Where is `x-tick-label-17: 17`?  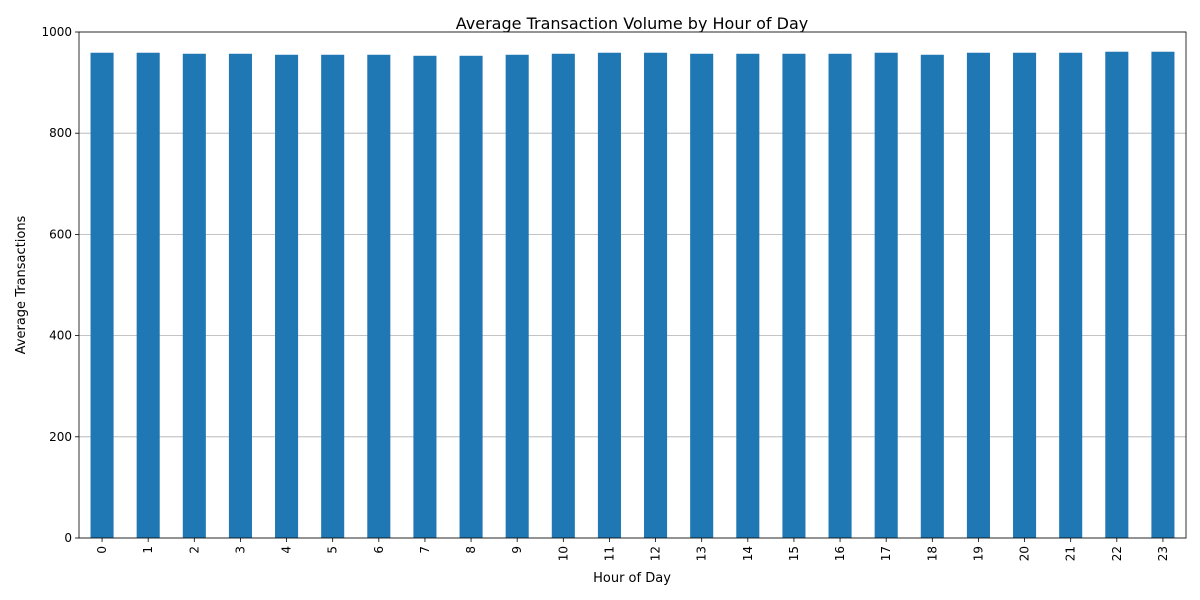 x-tick-label-17: 17 is located at coordinates (886, 553).